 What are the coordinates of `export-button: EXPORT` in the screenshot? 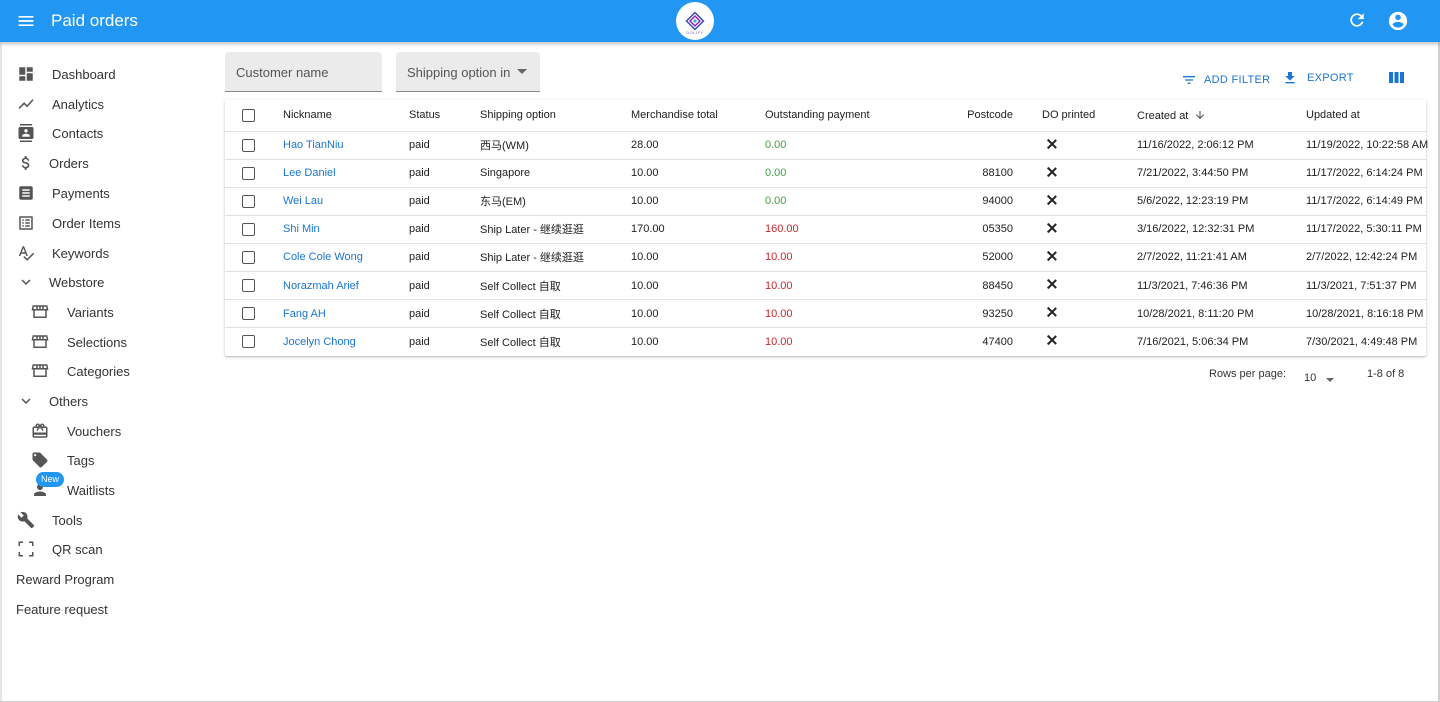 It's located at (1318, 78).